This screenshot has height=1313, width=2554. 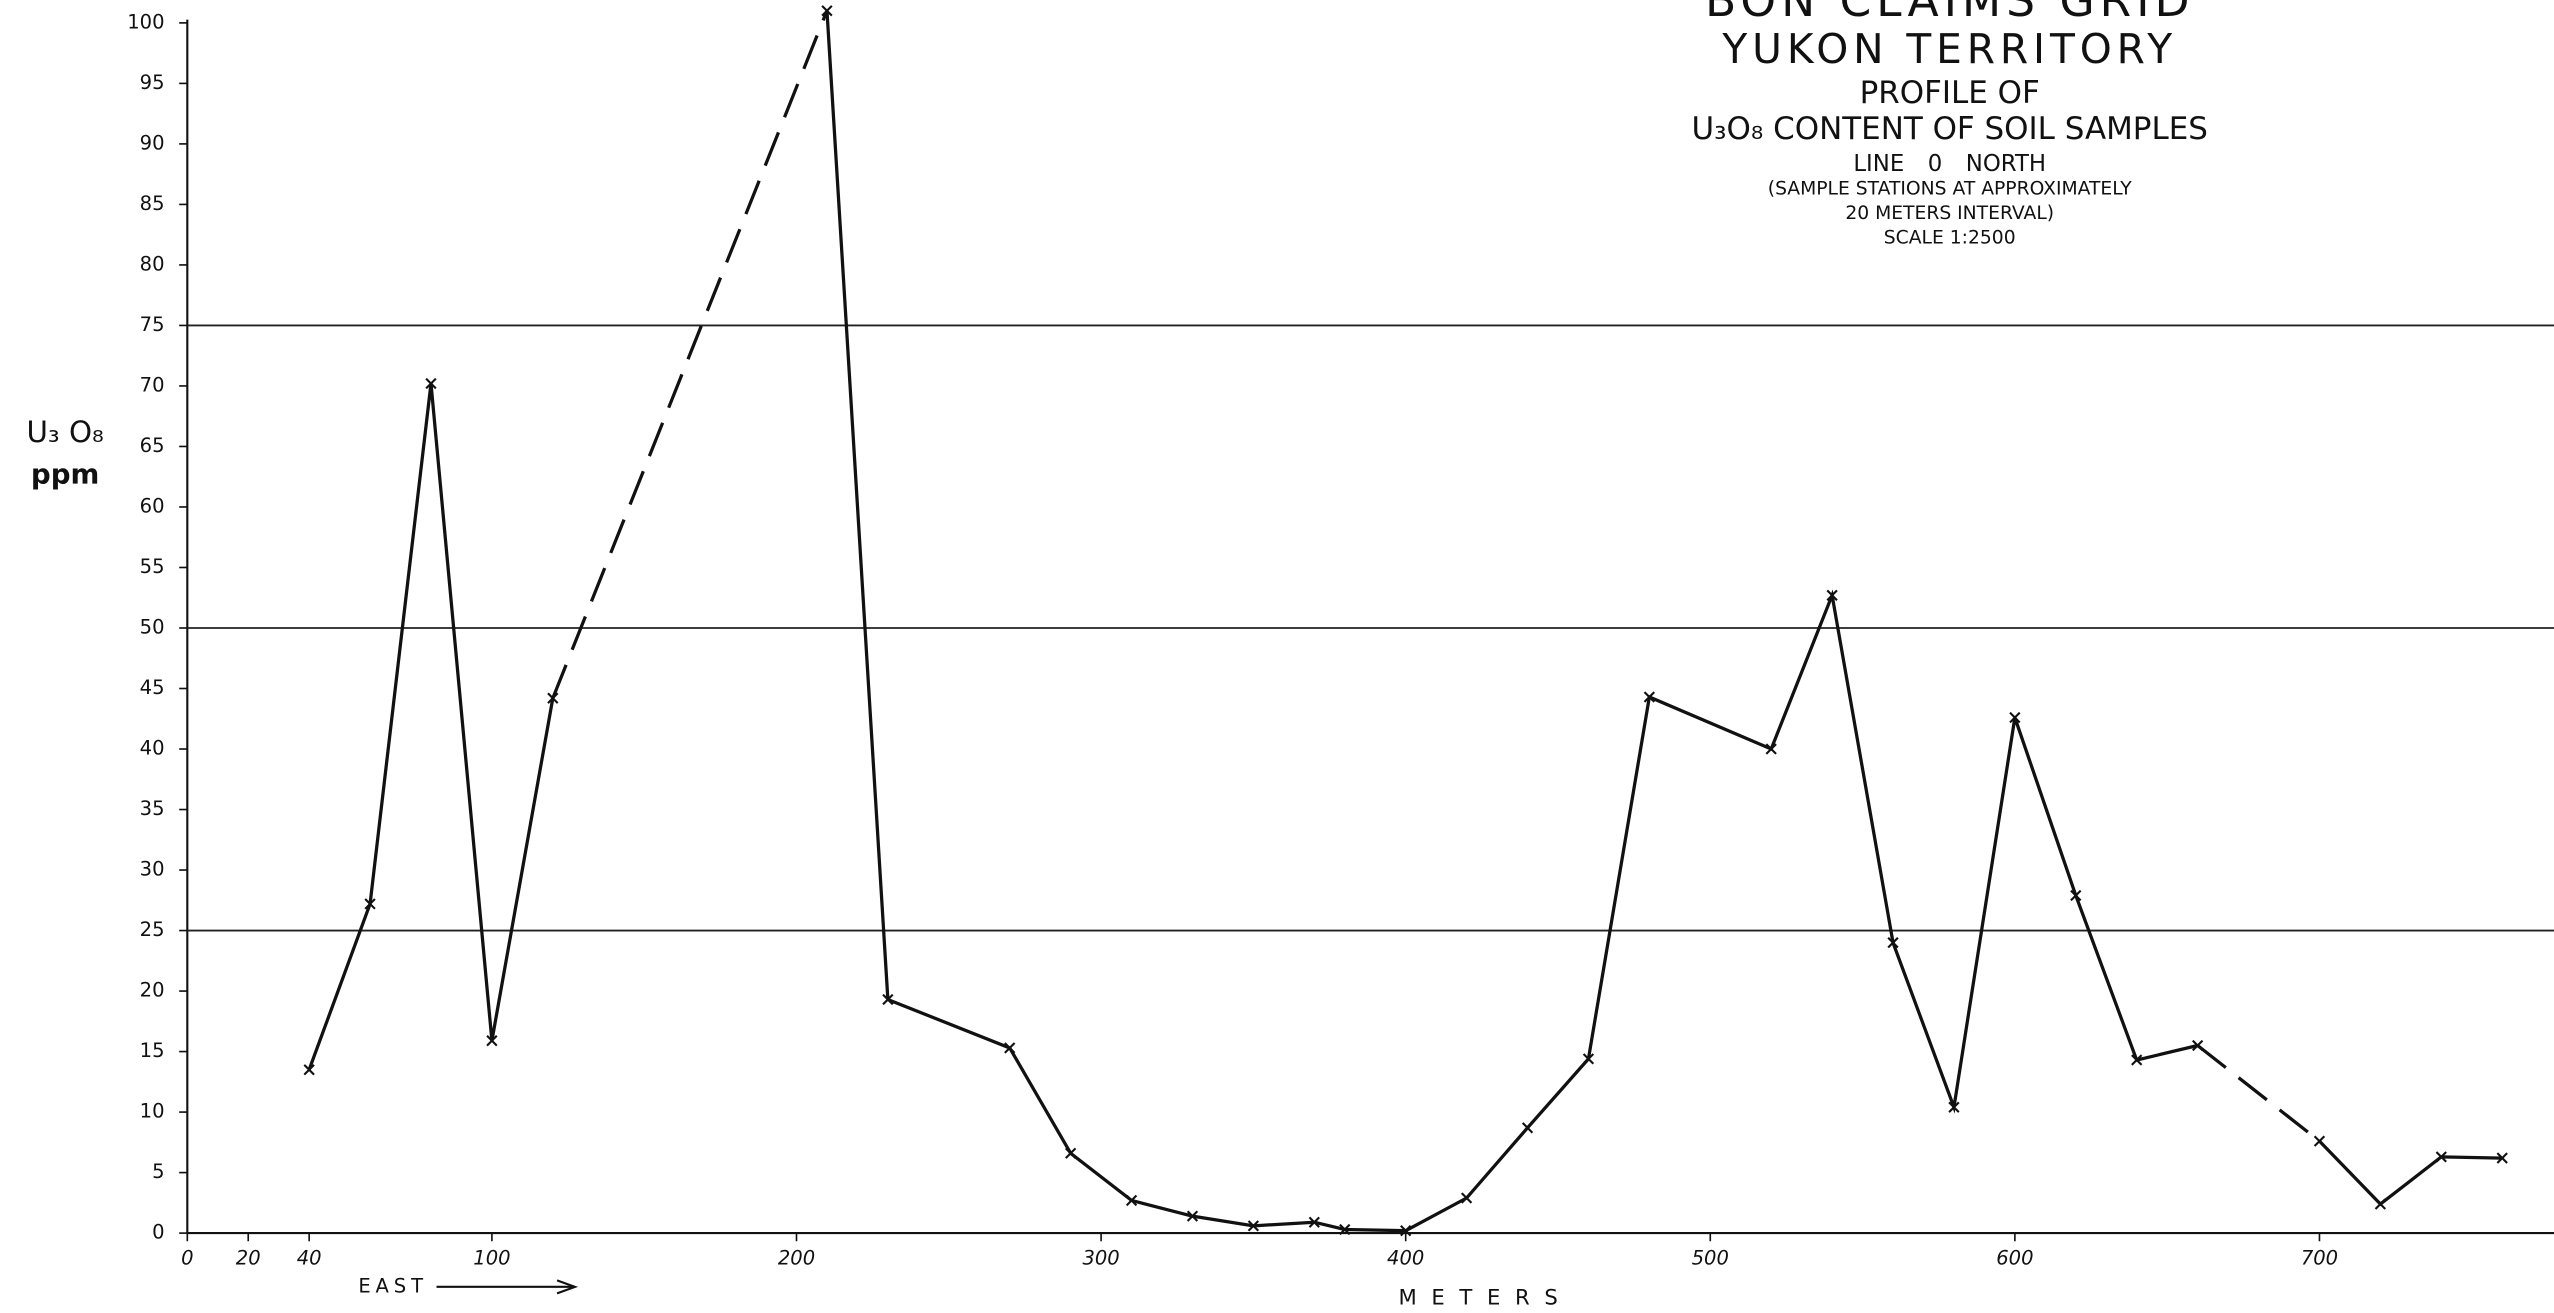 What do you see at coordinates (393, 1285) in the screenshot?
I see `direction-label: EAST` at bounding box center [393, 1285].